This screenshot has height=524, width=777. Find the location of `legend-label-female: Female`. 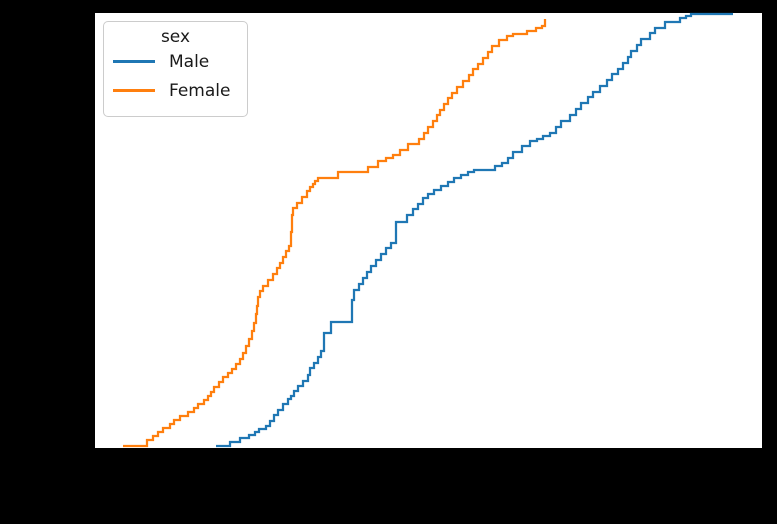

legend-label-female: Female is located at coordinates (200, 90).